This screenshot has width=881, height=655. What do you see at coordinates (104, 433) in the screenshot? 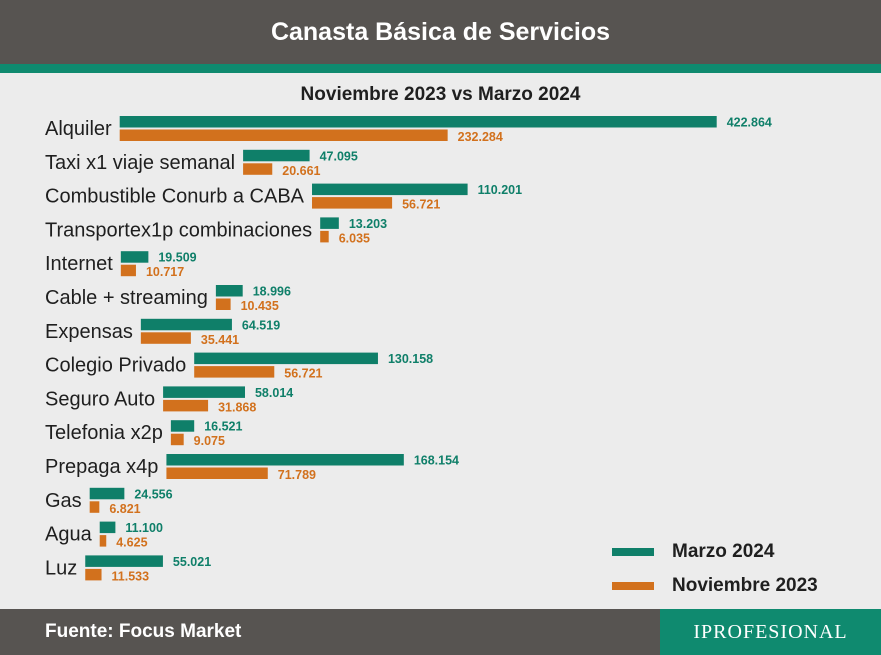
I see `category-label: Telefonia x2p` at bounding box center [104, 433].